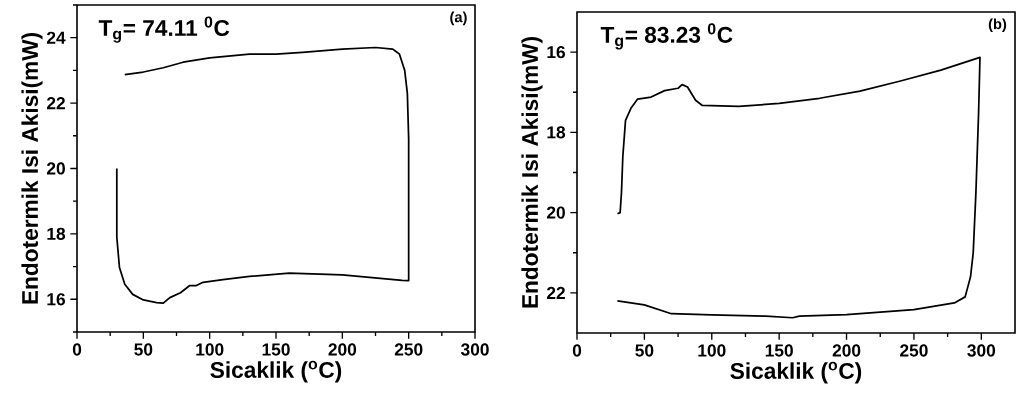 Image resolution: width=1021 pixels, height=409 pixels. What do you see at coordinates (666, 36) in the screenshot?
I see `annotation: T$_{g}$= 83.23 $^{0}$C` at bounding box center [666, 36].